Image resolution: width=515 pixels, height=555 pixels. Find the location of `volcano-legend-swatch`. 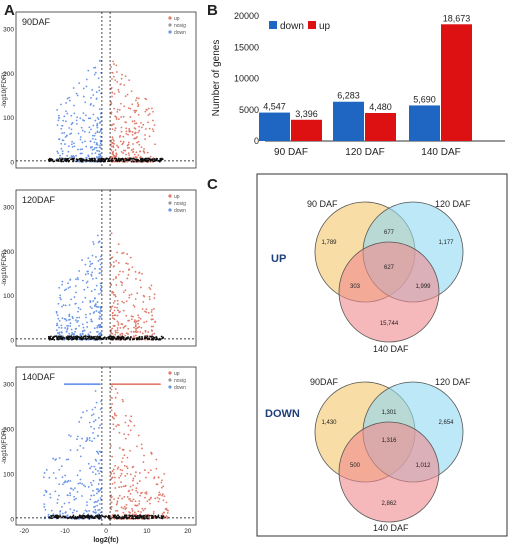

volcano-legend-swatch is located at coordinates (170, 196).